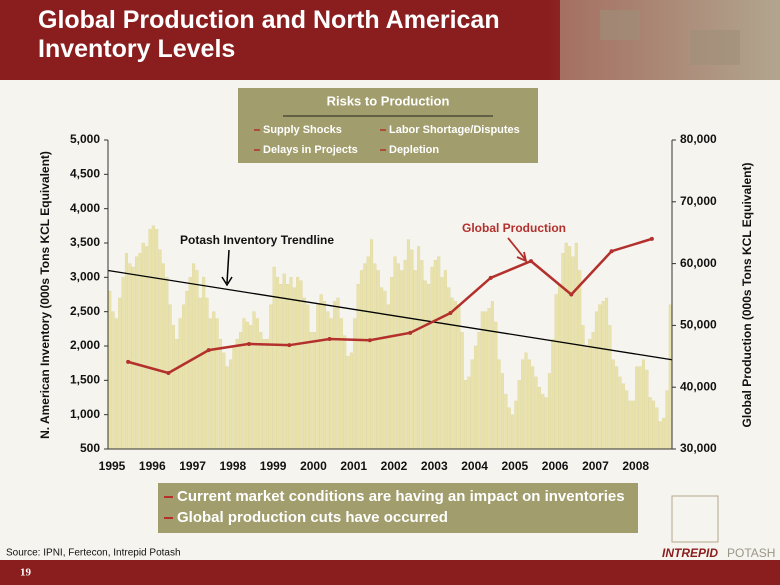 Image resolution: width=780 pixels, height=585 pixels. What do you see at coordinates (698, 139) in the screenshot?
I see `y2-tick-label: 80,000` at bounding box center [698, 139].